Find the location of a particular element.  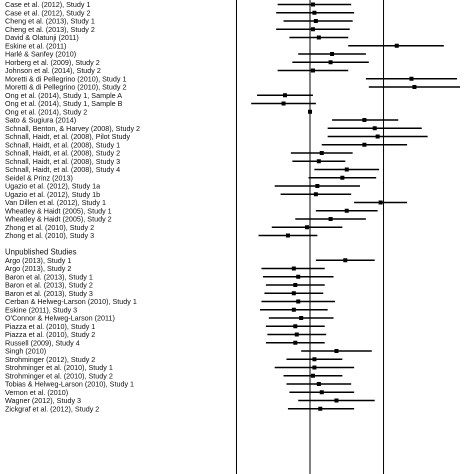

study-label: Ong et al. (2014), Study 1, Sample B is located at coordinates (64, 103).